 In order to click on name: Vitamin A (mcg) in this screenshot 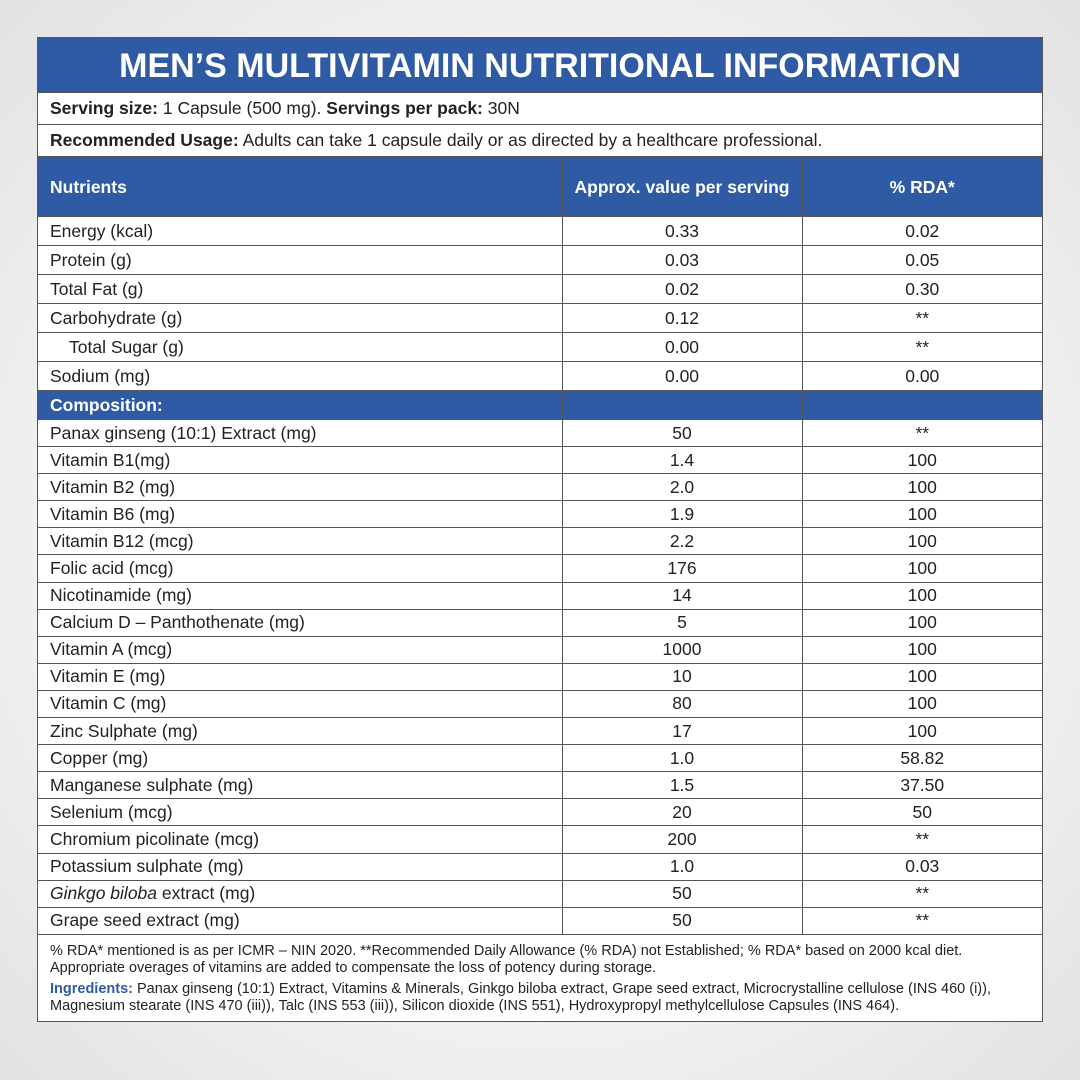, I will do `click(111, 649)`.